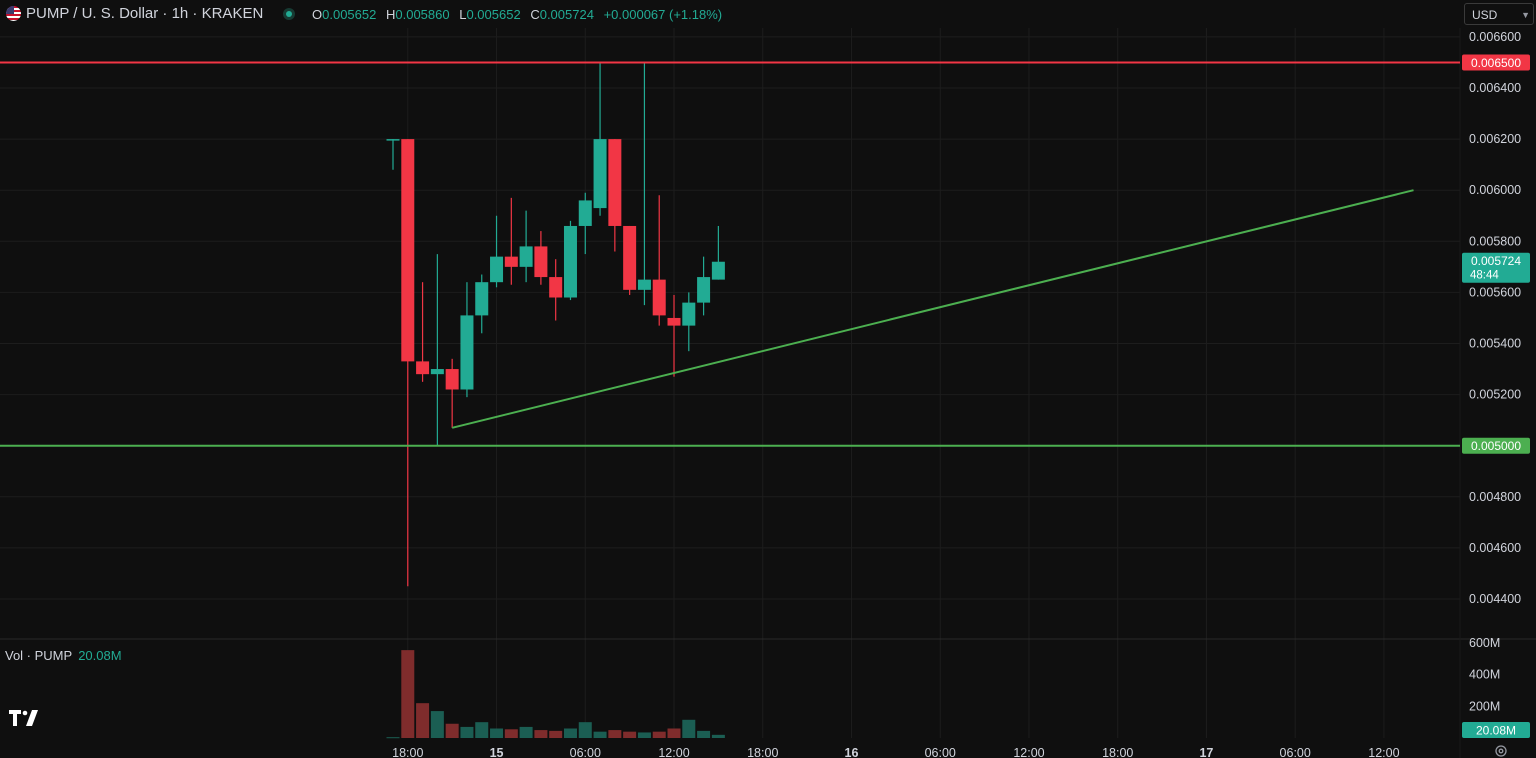 The width and height of the screenshot is (1536, 758). Describe the element at coordinates (390, 14) in the screenshot. I see `high-label: H` at that location.